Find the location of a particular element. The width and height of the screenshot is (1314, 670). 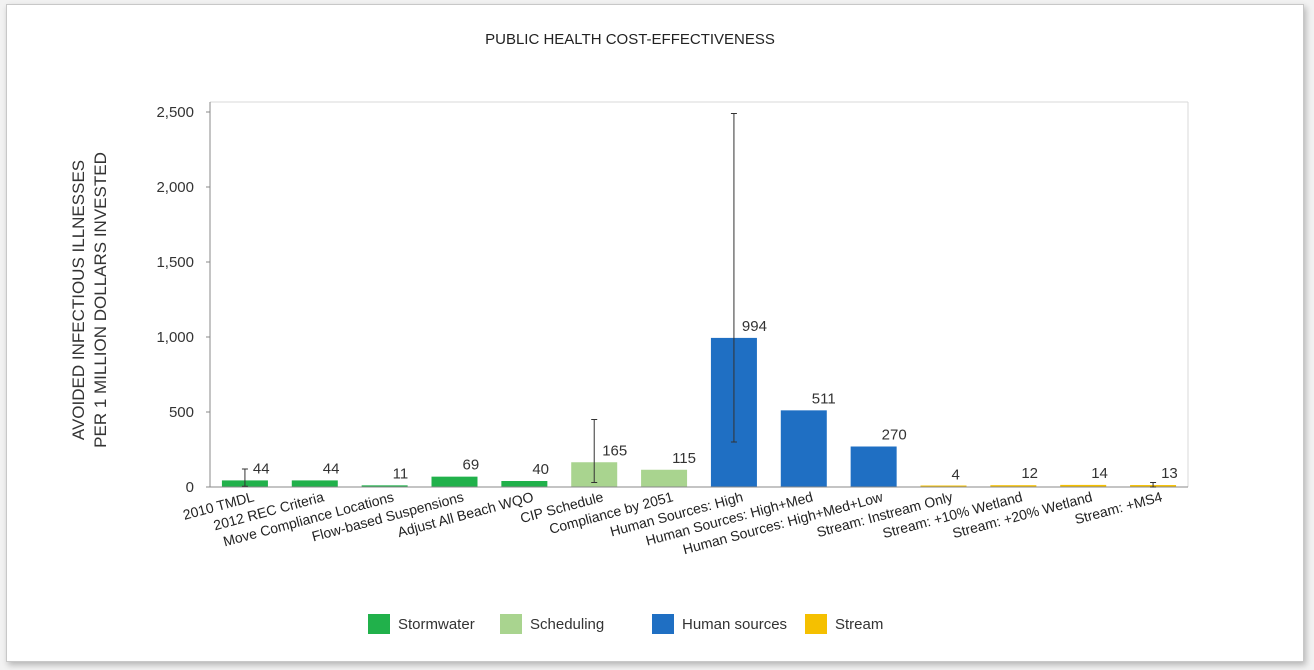

data-label: 4 is located at coordinates (956, 474).